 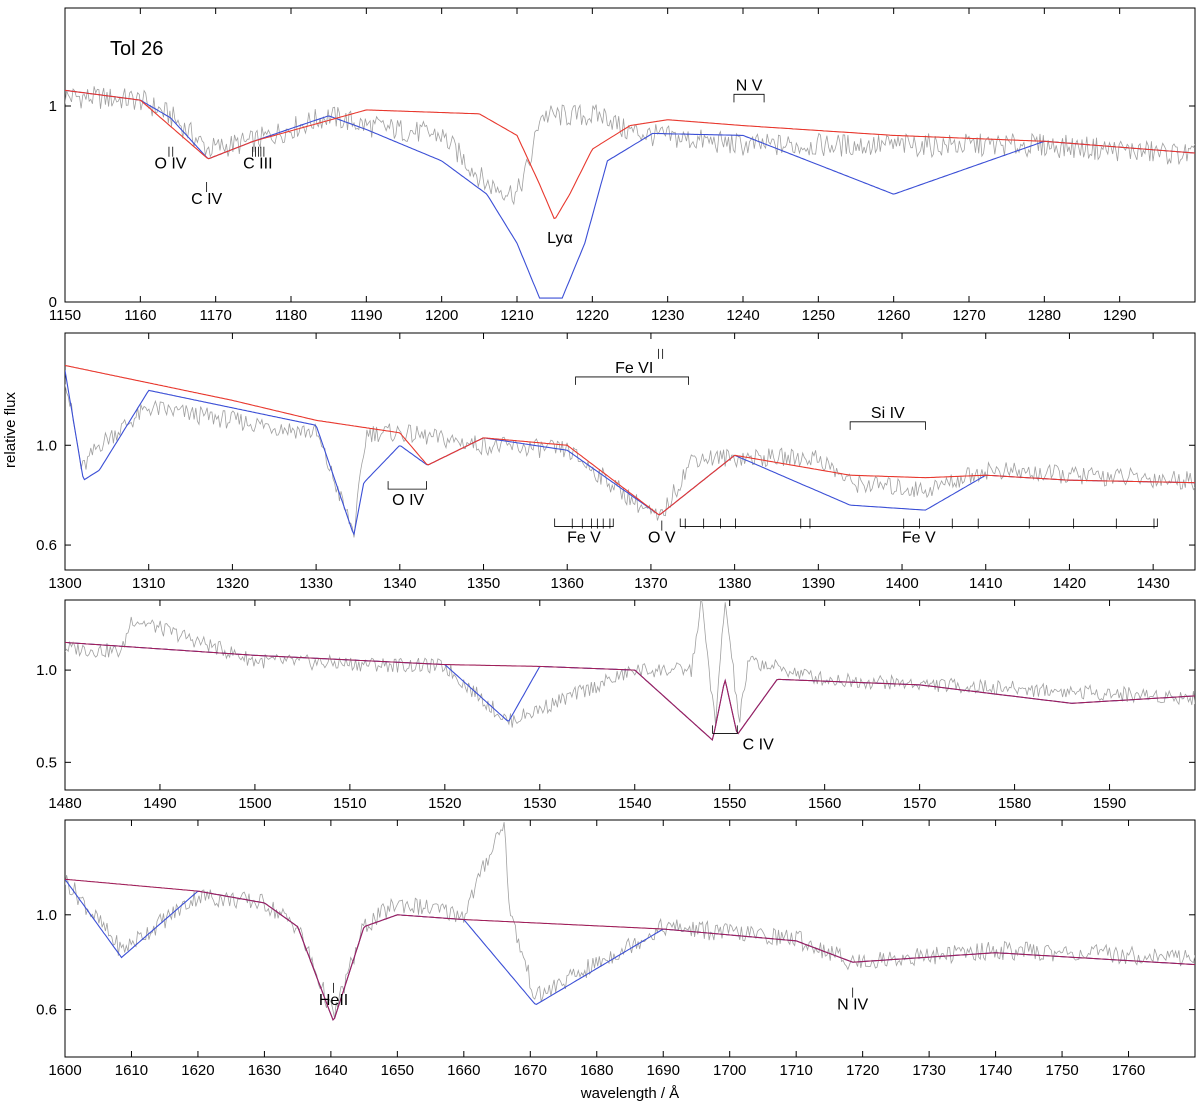 I want to click on x-tick-label: 1320, so click(x=232, y=583).